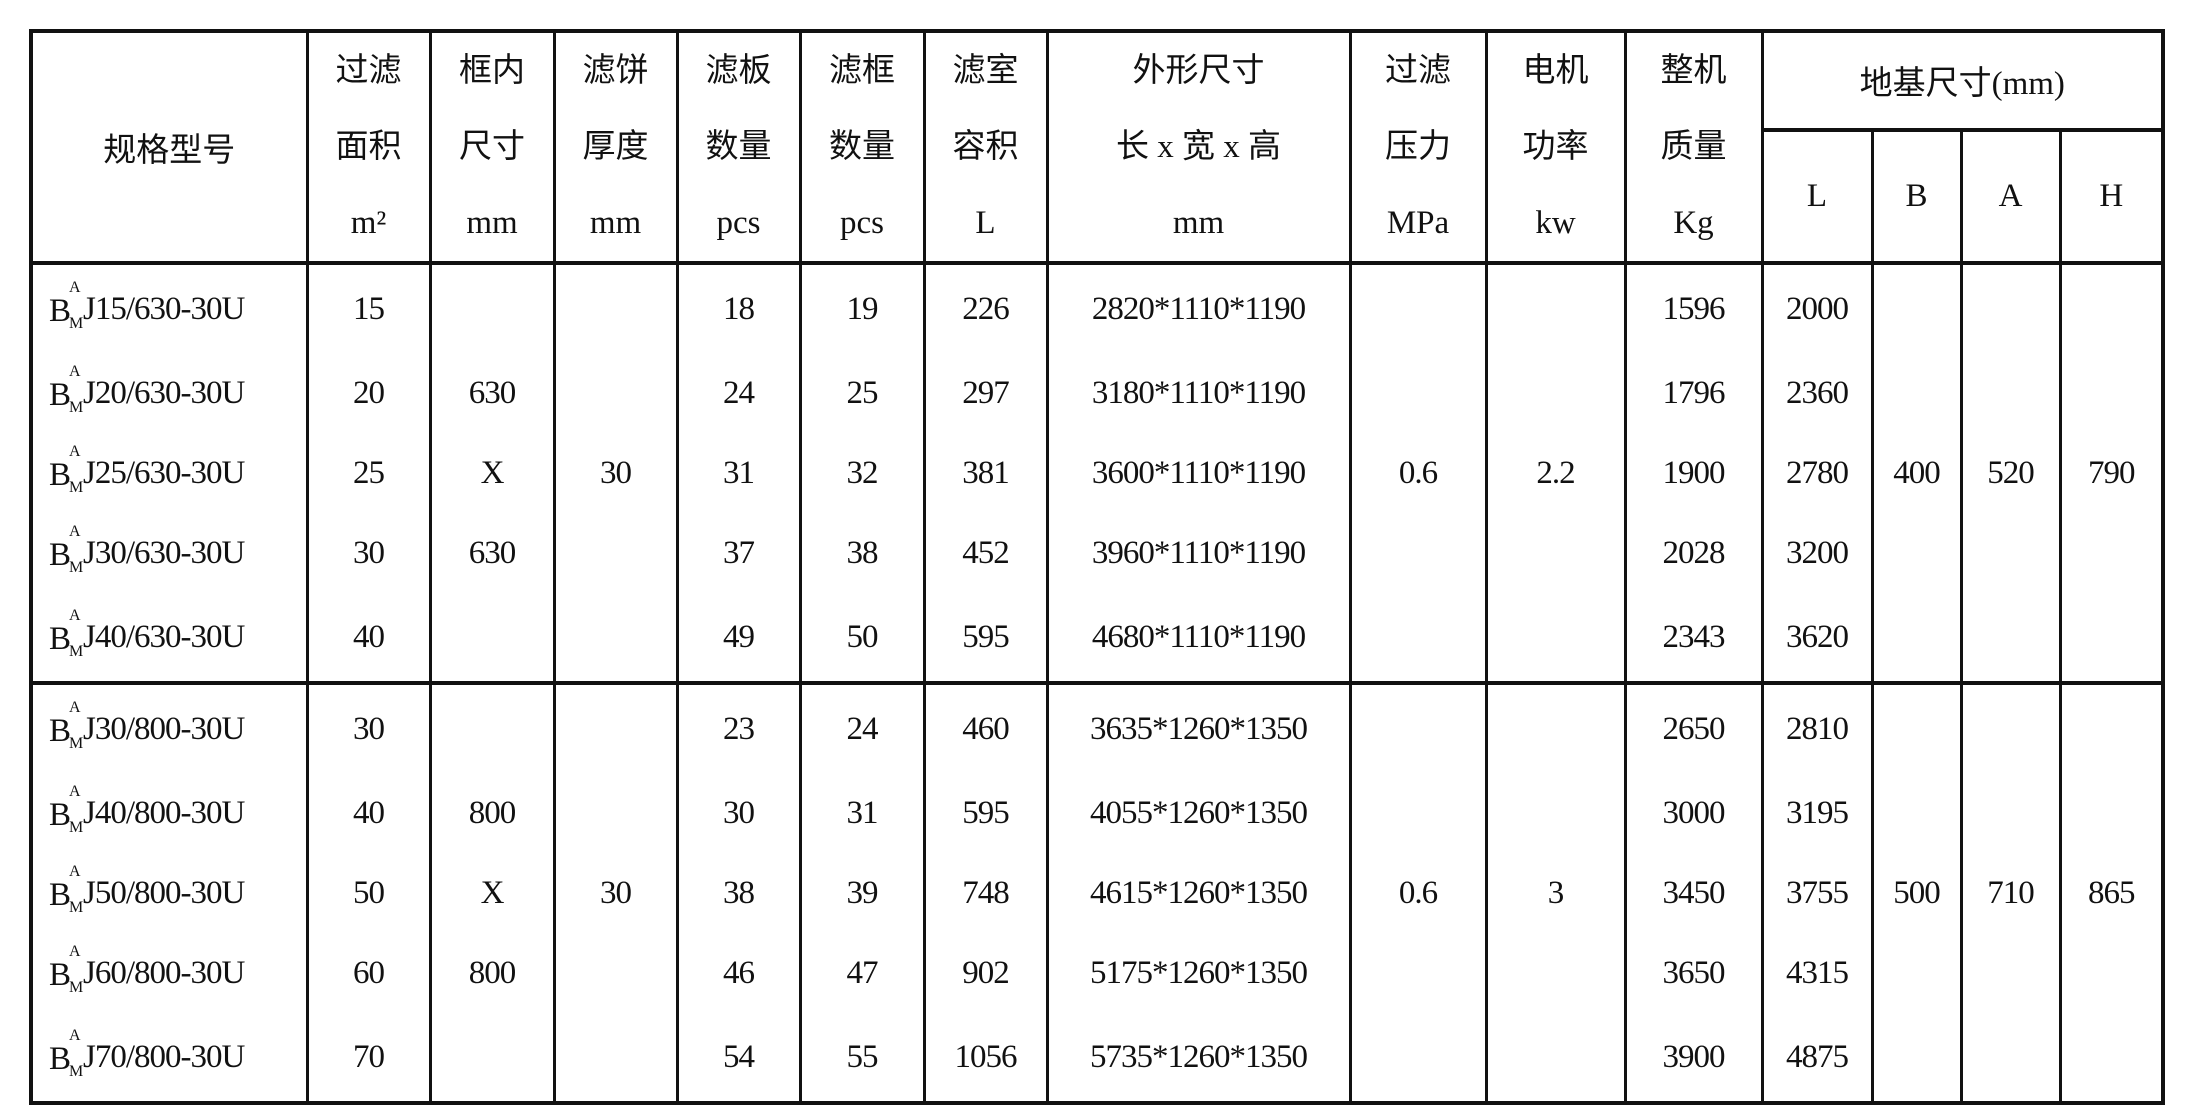 The width and height of the screenshot is (2200, 1105). What do you see at coordinates (985, 727) in the screenshot?
I see `cell-volume: 460` at bounding box center [985, 727].